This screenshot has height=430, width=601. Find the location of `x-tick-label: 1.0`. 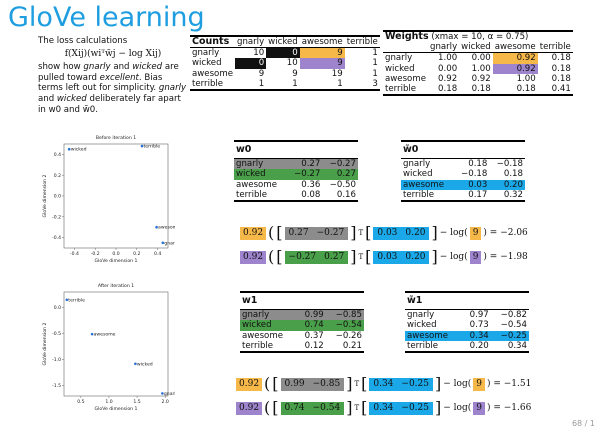

x-tick-label: 1.0 is located at coordinates (108, 402).